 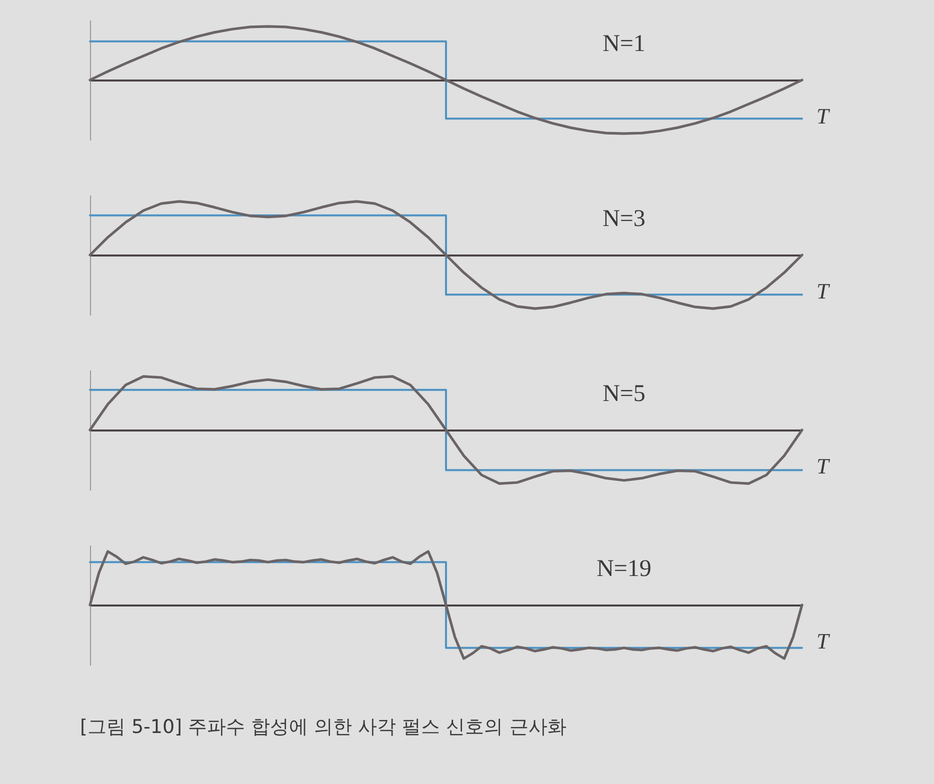 I want to click on annotation: N=3, so click(x=624, y=219).